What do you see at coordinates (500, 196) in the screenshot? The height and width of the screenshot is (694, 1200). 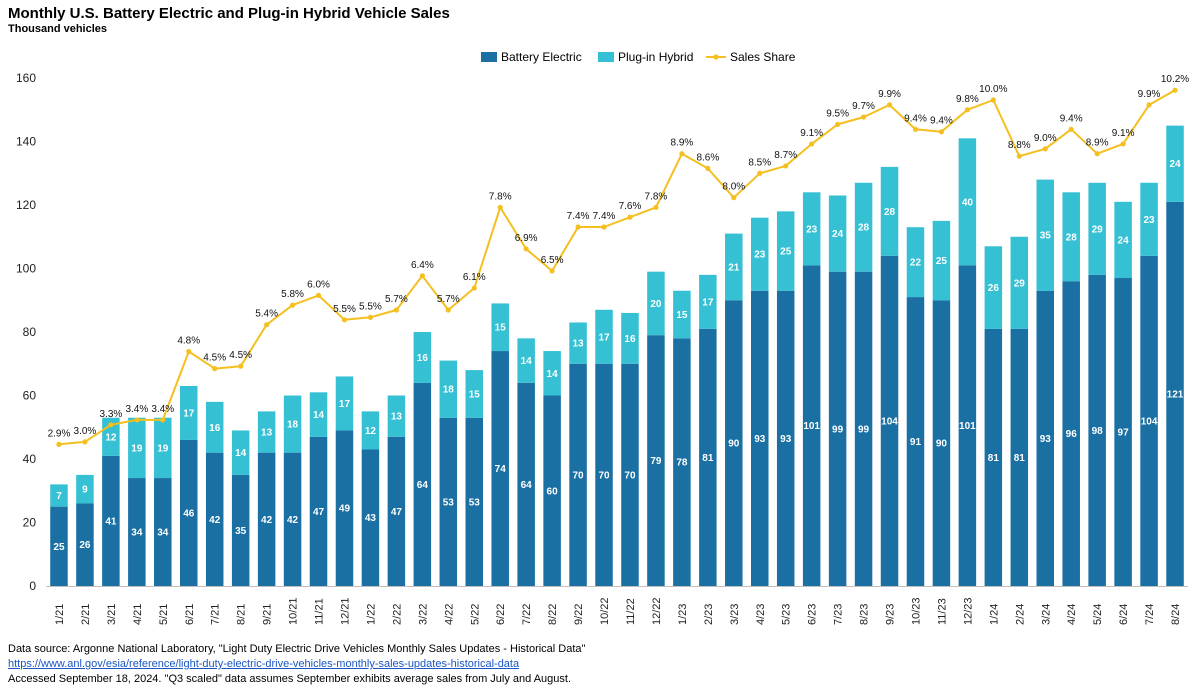 I see `sales-share-label: 7.8%` at bounding box center [500, 196].